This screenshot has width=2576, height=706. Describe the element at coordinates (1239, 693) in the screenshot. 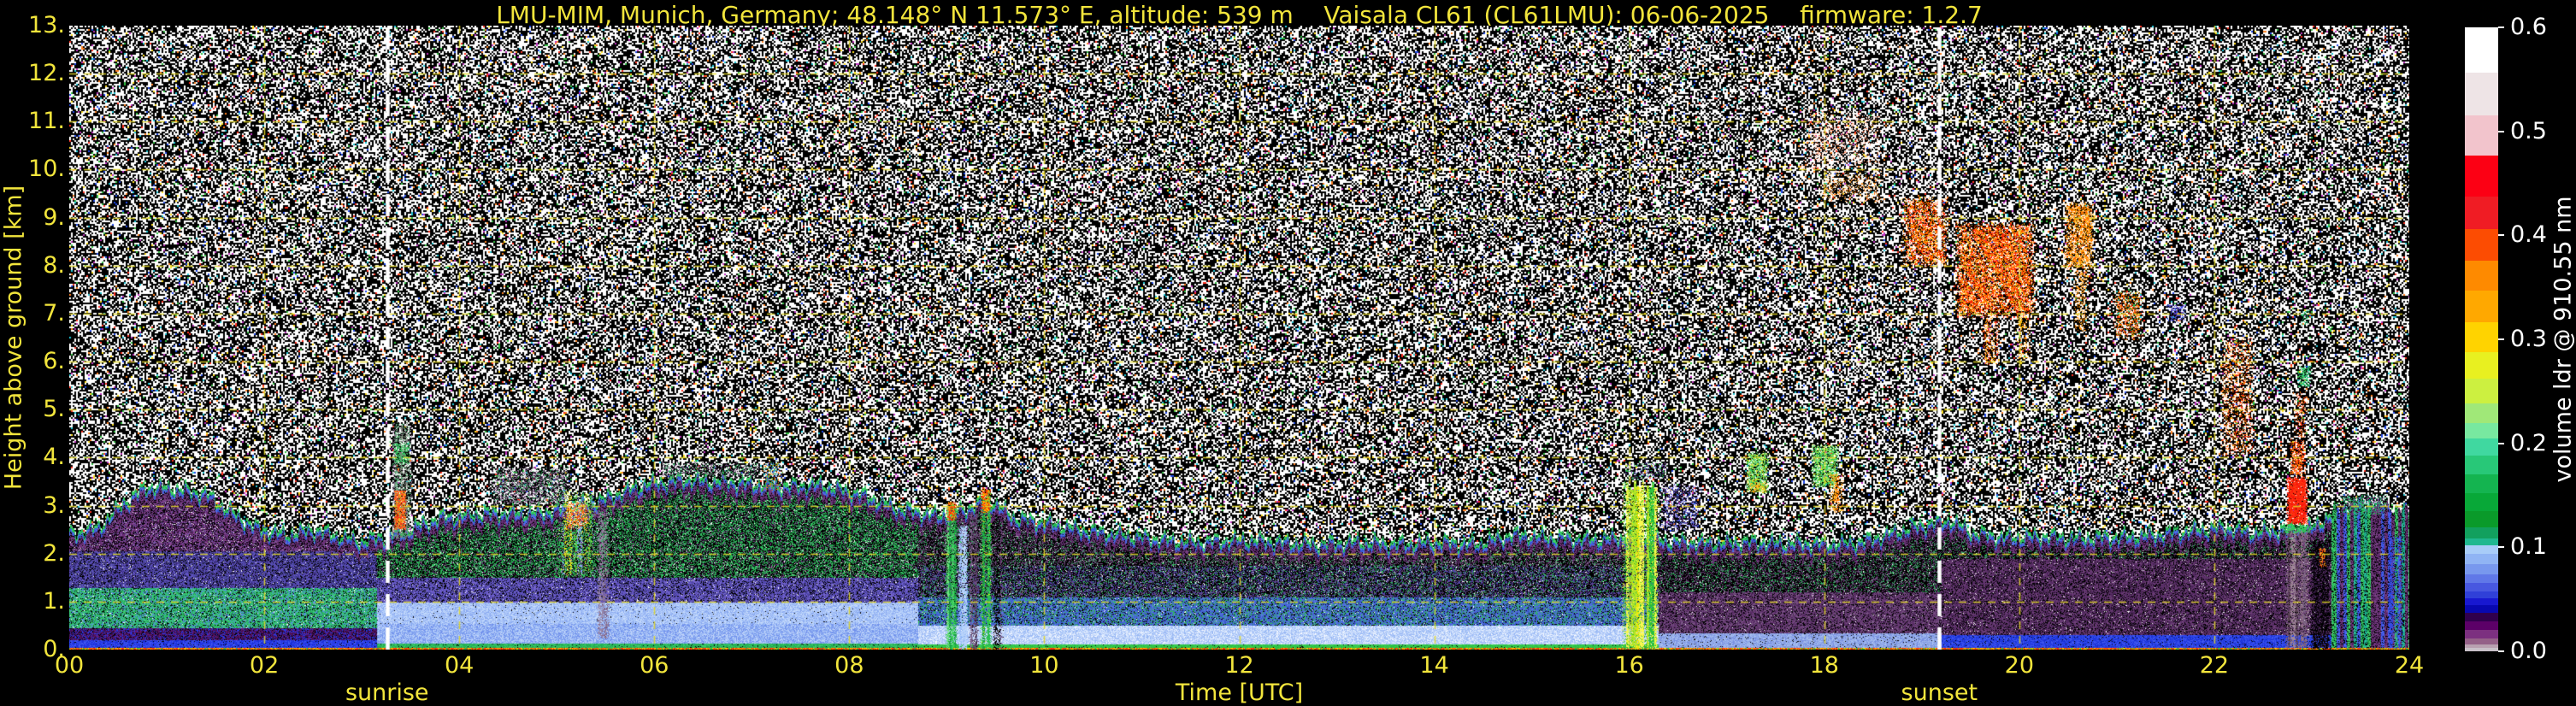

I see `x-axis-label: Time [UTC]` at that location.